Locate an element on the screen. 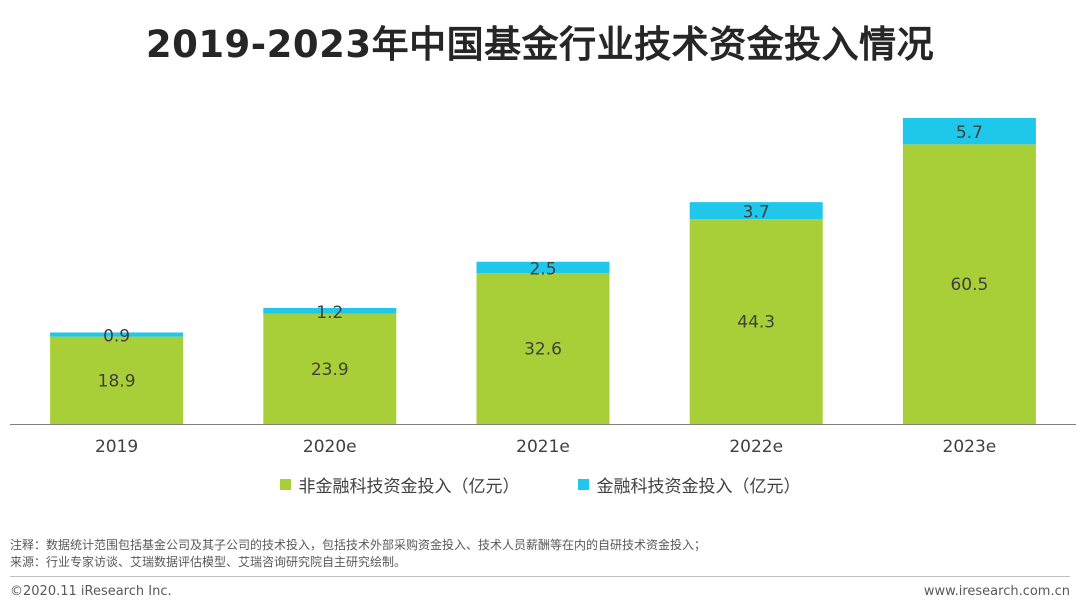 This screenshot has height=613, width=1080. bar-fintech-2021e is located at coordinates (543, 267).